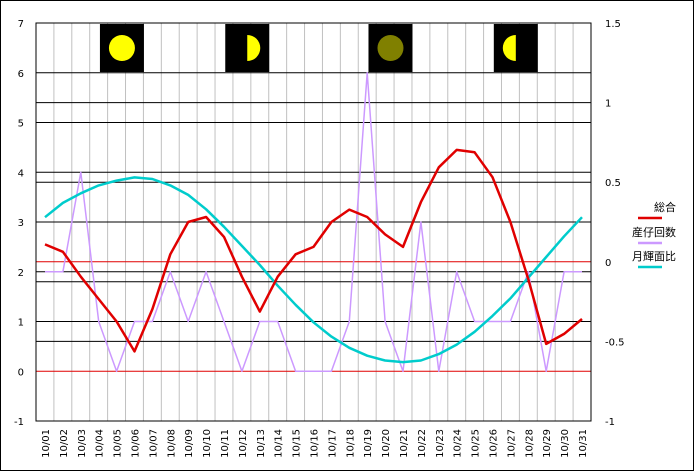 The height and width of the screenshot is (472, 695). Describe the element at coordinates (318, 48) in the screenshot. I see `moon-phase-icons` at that location.